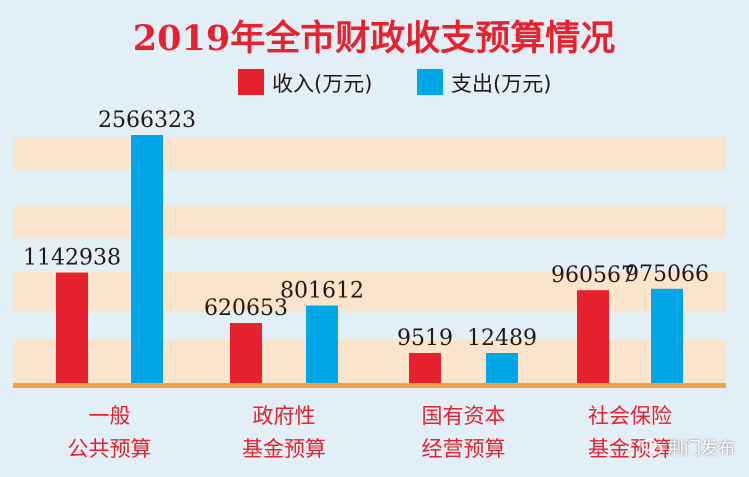 This screenshot has width=749, height=477. Describe the element at coordinates (181, 38) in the screenshot. I see `title-year: 2019` at that location.